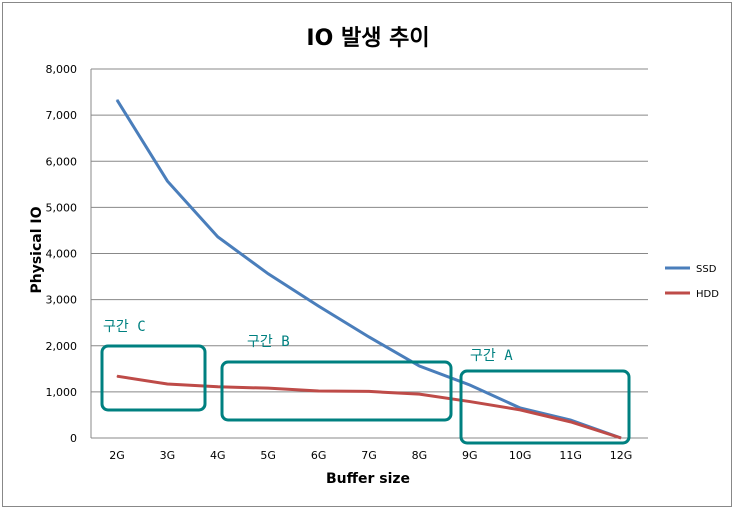  Describe the element at coordinates (707, 294) in the screenshot. I see `legend-label-hdd: HDD` at that location.